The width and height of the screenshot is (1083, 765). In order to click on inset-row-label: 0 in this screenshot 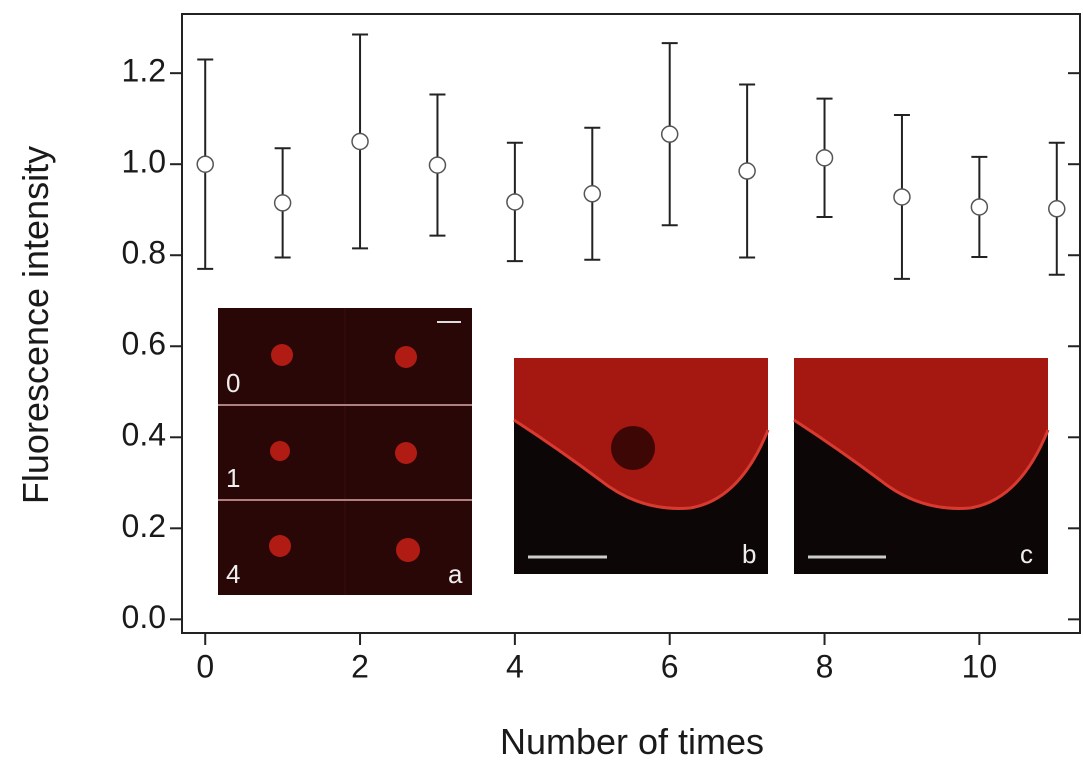, I will do `click(233, 383)`.